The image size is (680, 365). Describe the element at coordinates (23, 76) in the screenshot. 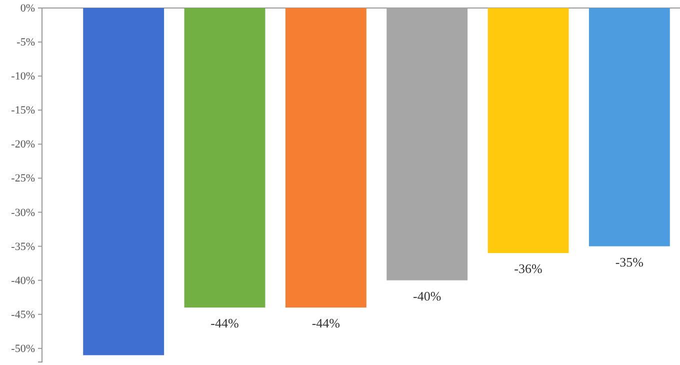

I see `y-tick-label: -10%` at that location.